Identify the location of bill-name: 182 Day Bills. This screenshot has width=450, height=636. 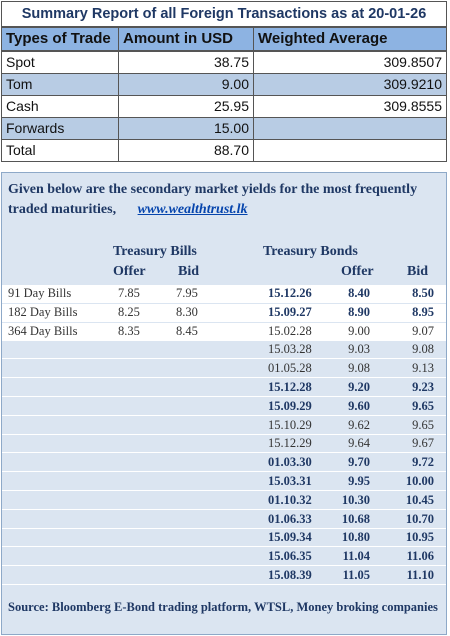
(43, 311).